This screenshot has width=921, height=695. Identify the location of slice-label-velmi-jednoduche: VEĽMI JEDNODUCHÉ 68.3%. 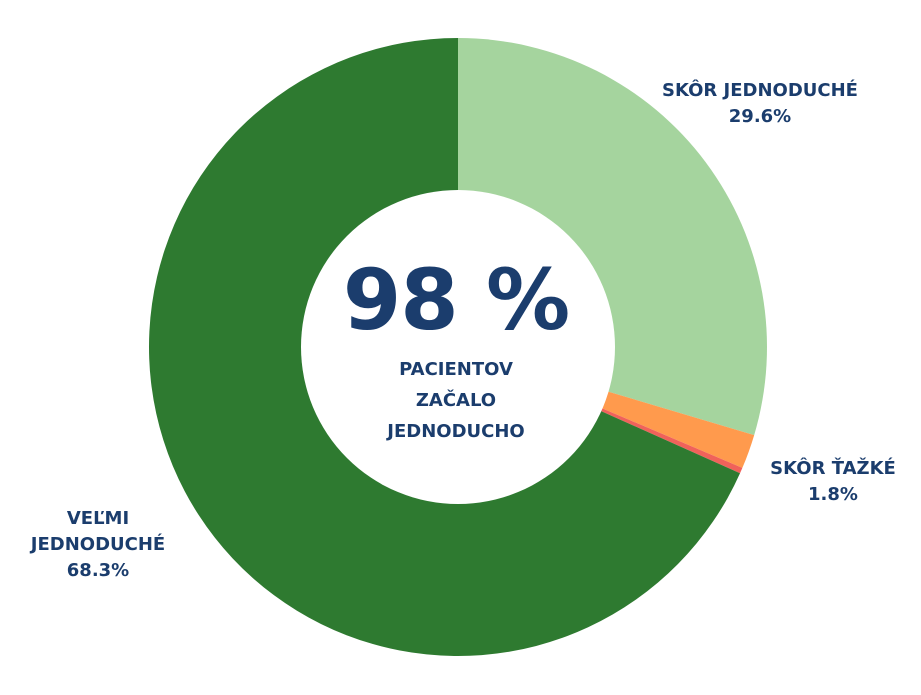
(98, 545).